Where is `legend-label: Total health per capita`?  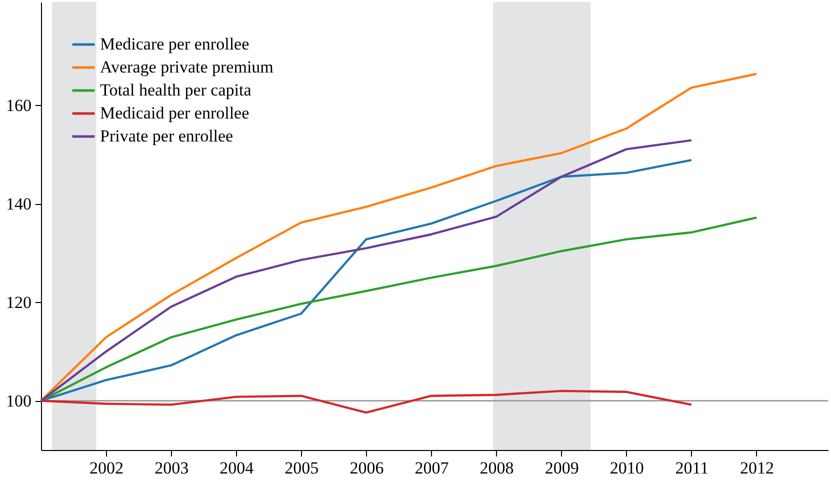 legend-label: Total health per capita is located at coordinates (176, 90).